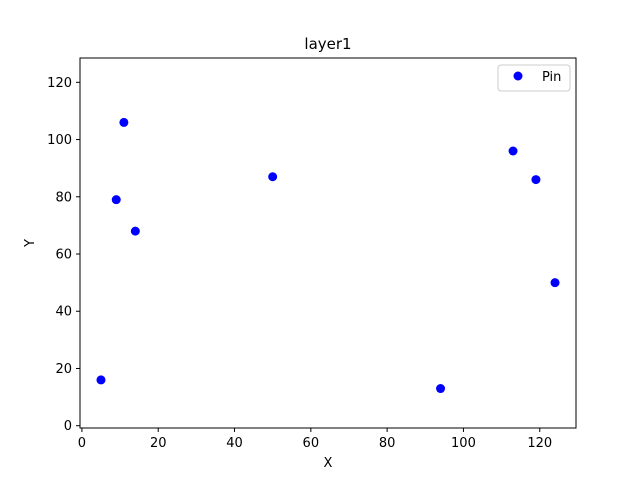  I want to click on x-tick-label: 120, so click(539, 443).